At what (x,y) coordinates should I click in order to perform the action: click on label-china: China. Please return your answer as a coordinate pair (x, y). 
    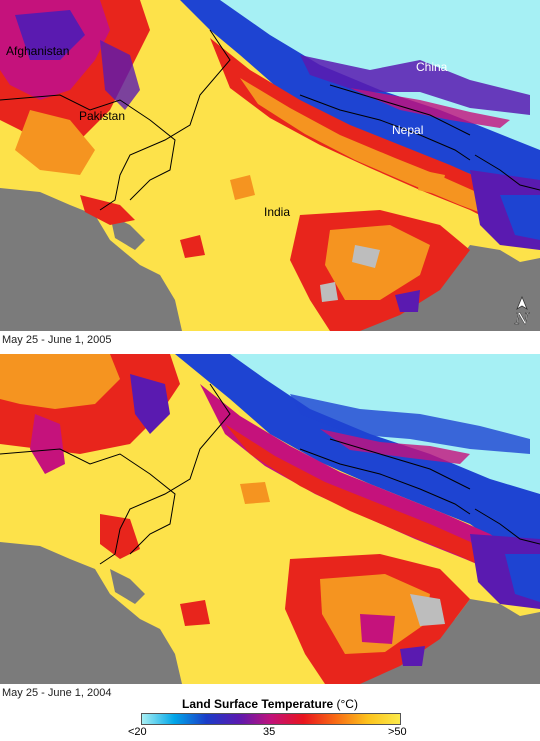
    Looking at the image, I should click on (432, 67).